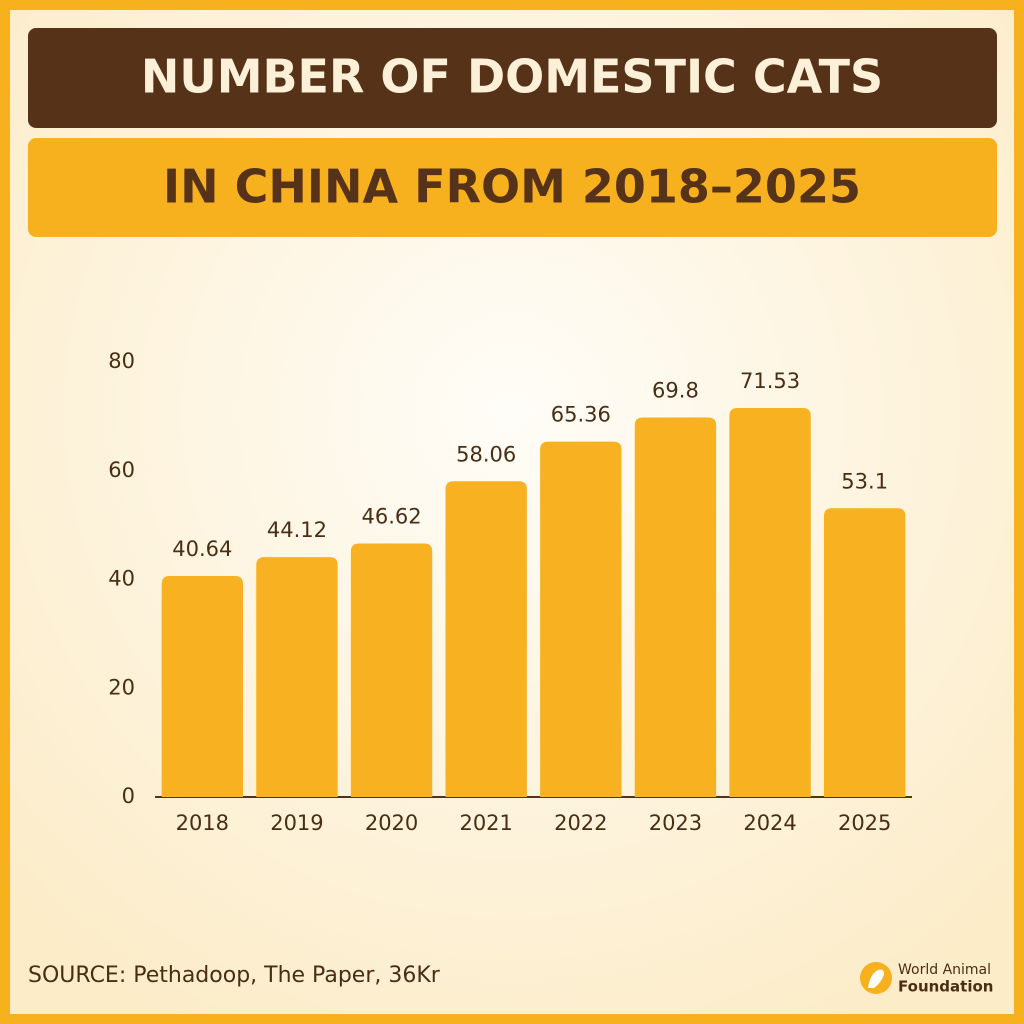 This screenshot has width=1024, height=1024. Describe the element at coordinates (121, 470) in the screenshot. I see `y-tick-label: 60` at that location.